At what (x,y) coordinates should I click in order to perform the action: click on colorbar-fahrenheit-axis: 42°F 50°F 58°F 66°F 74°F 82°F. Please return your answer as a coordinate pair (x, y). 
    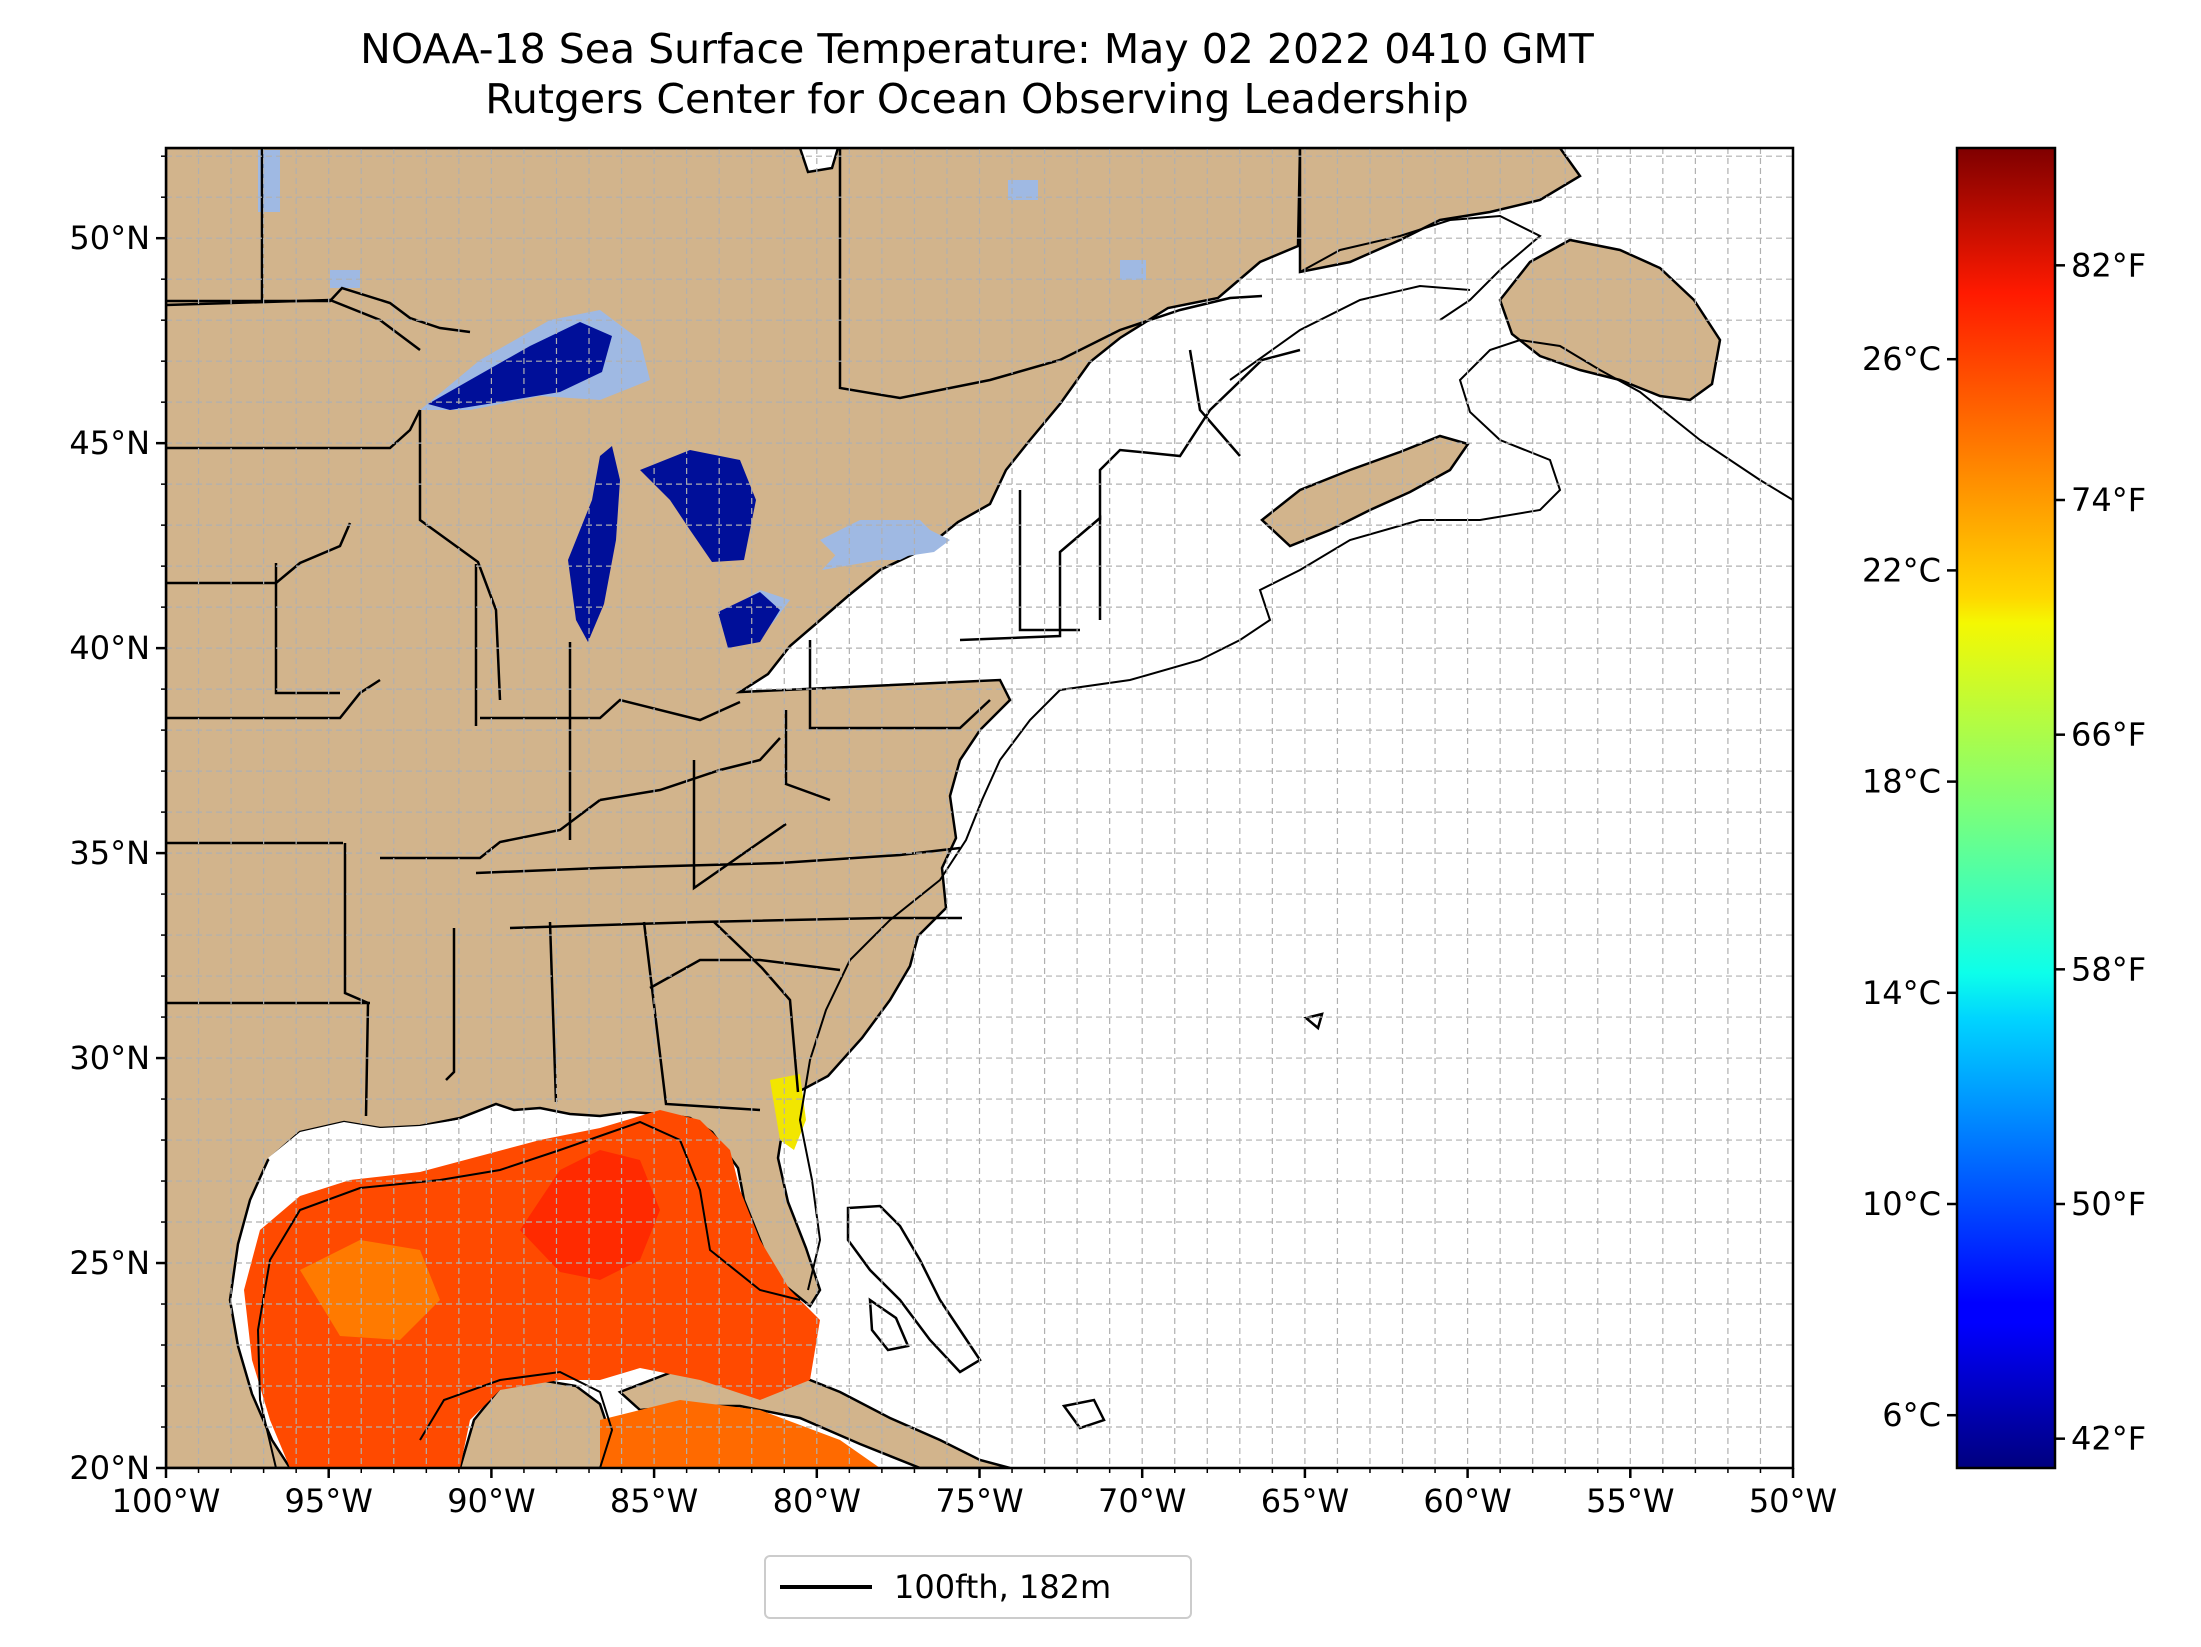
    Looking at the image, I should click on (2100, 852).